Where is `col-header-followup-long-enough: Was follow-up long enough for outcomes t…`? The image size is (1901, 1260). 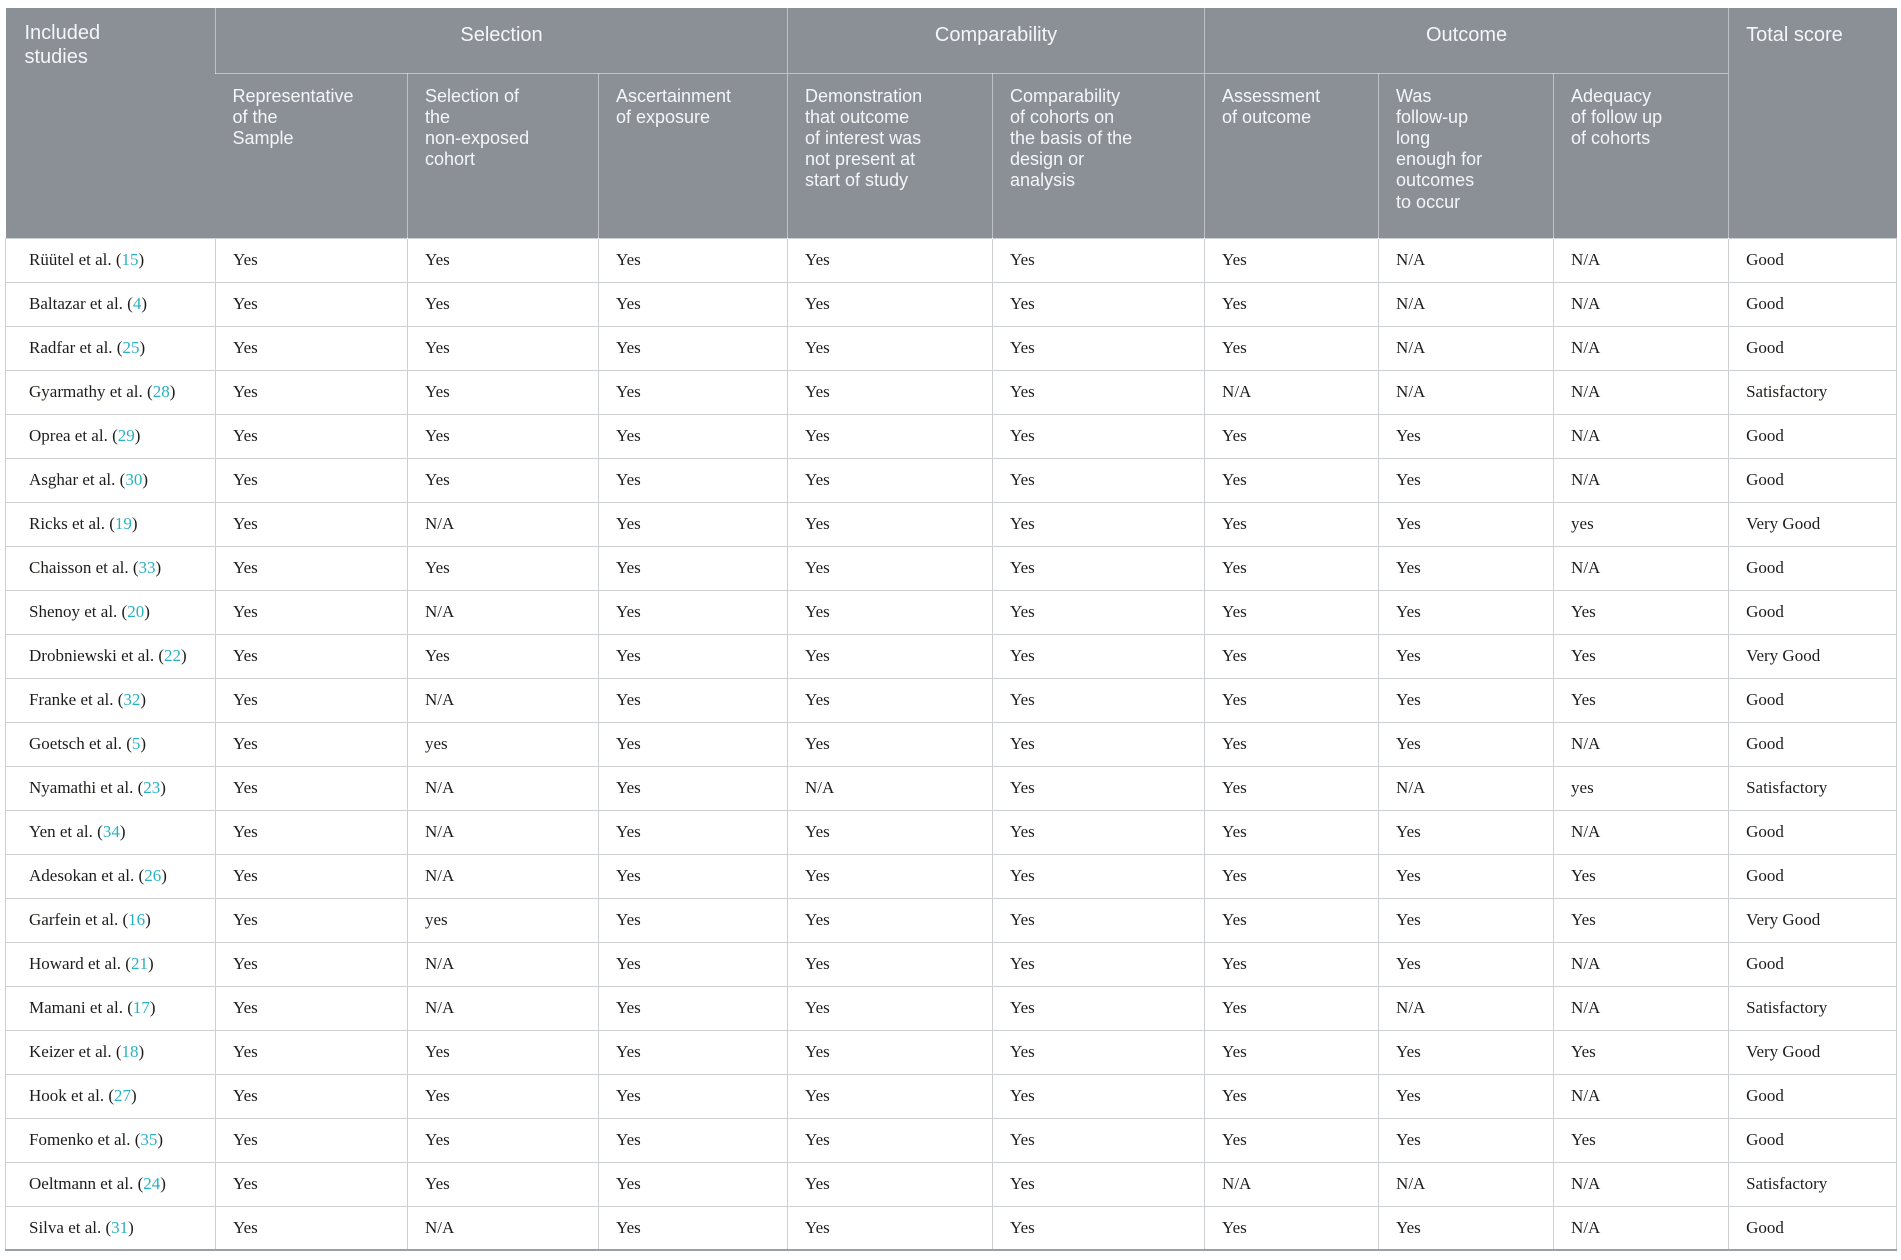 col-header-followup-long-enough: Was follow-up long enough for outcomes t… is located at coordinates (1466, 155).